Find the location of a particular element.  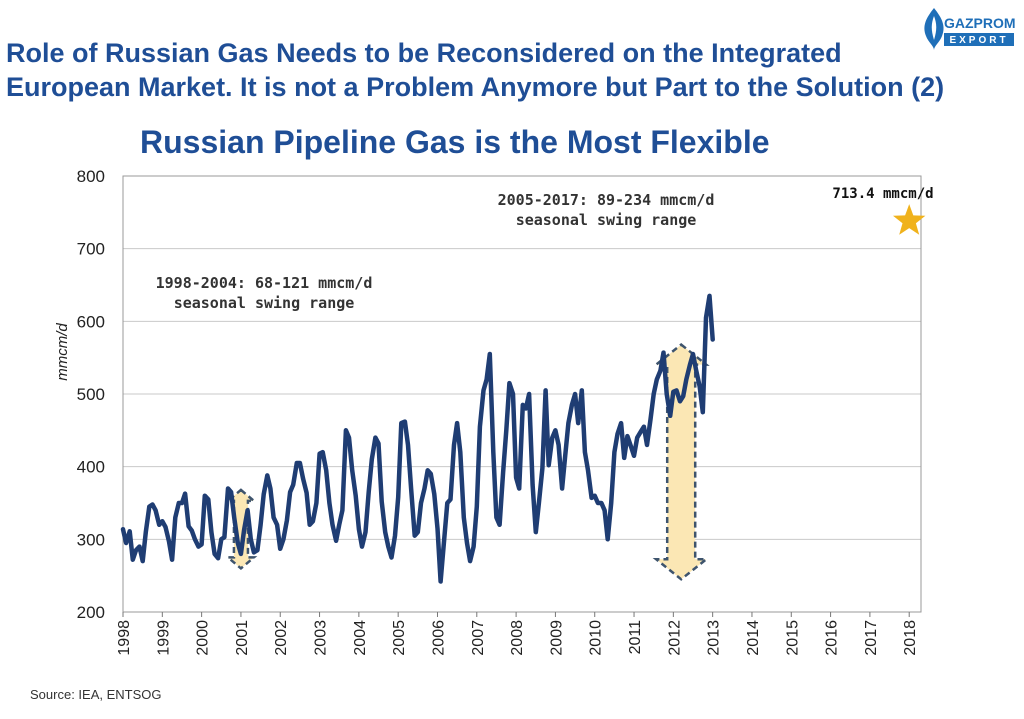

x-tick-label: 2017 is located at coordinates (871, 638).